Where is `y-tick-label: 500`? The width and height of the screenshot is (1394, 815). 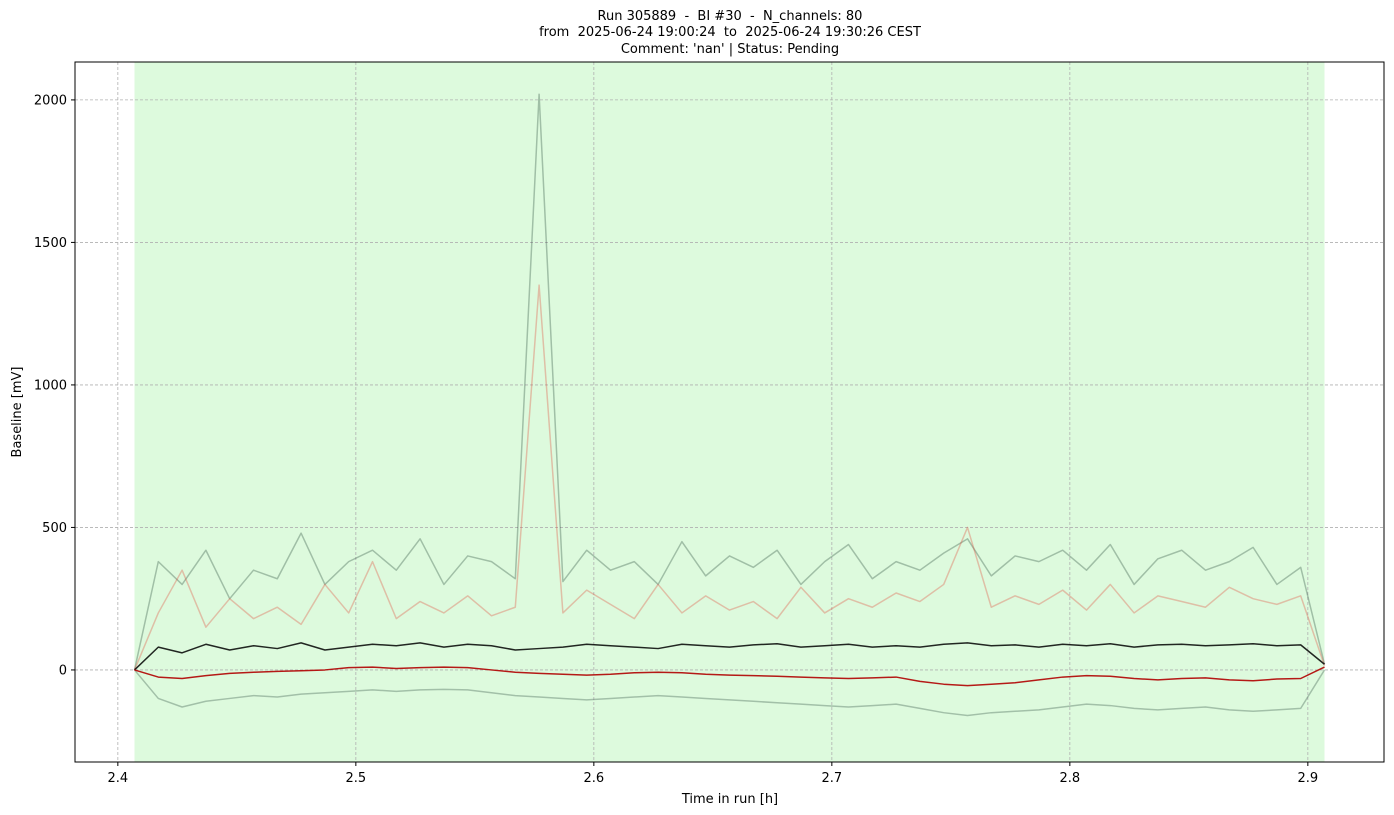
y-tick-label: 500 is located at coordinates (54, 528).